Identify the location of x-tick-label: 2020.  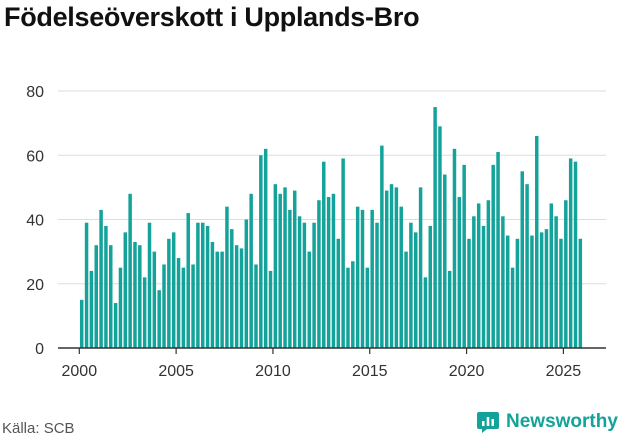
(467, 371).